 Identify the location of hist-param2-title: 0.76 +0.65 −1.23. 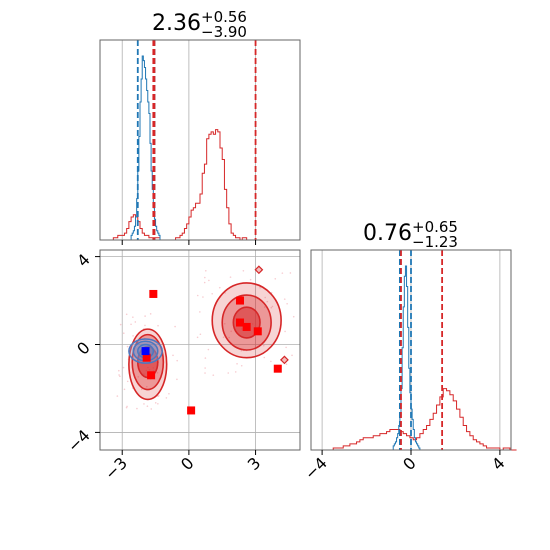
(410, 234).